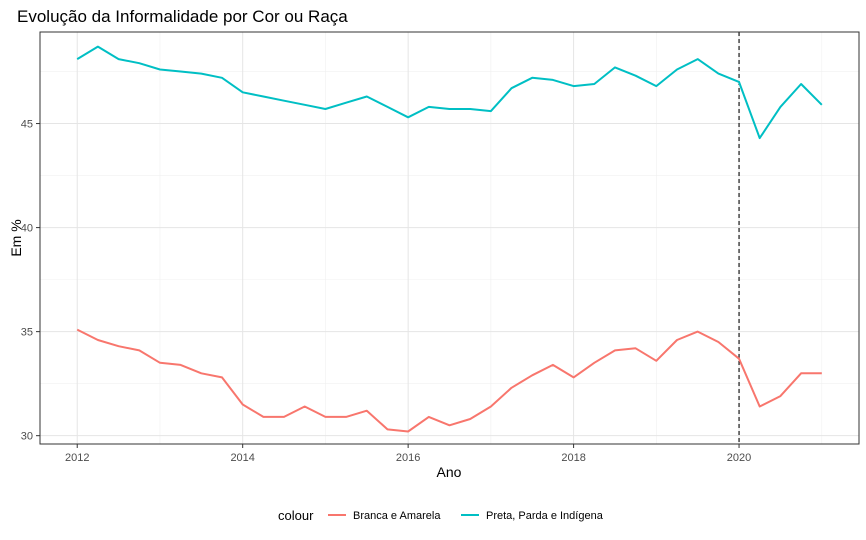 Image resolution: width=866 pixels, height=540 pixels. I want to click on x-tick-label: 2012, so click(77, 458).